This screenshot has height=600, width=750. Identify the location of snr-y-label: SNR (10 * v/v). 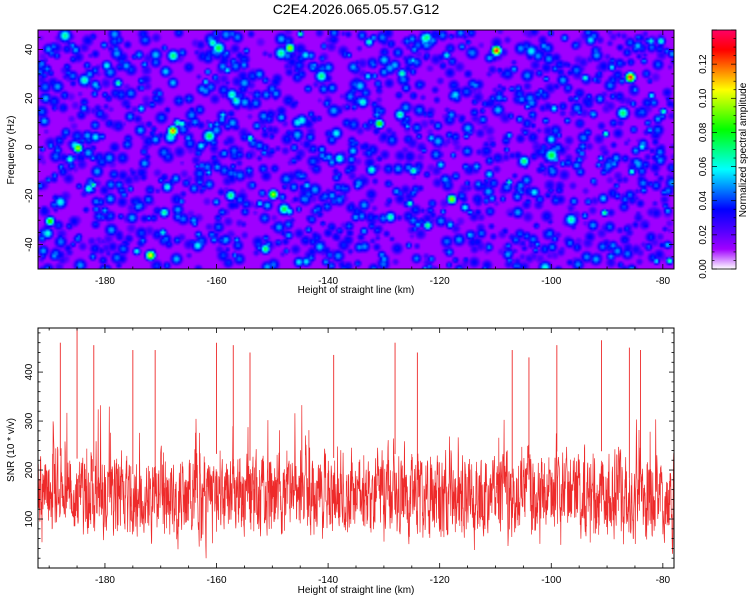
(11, 450).